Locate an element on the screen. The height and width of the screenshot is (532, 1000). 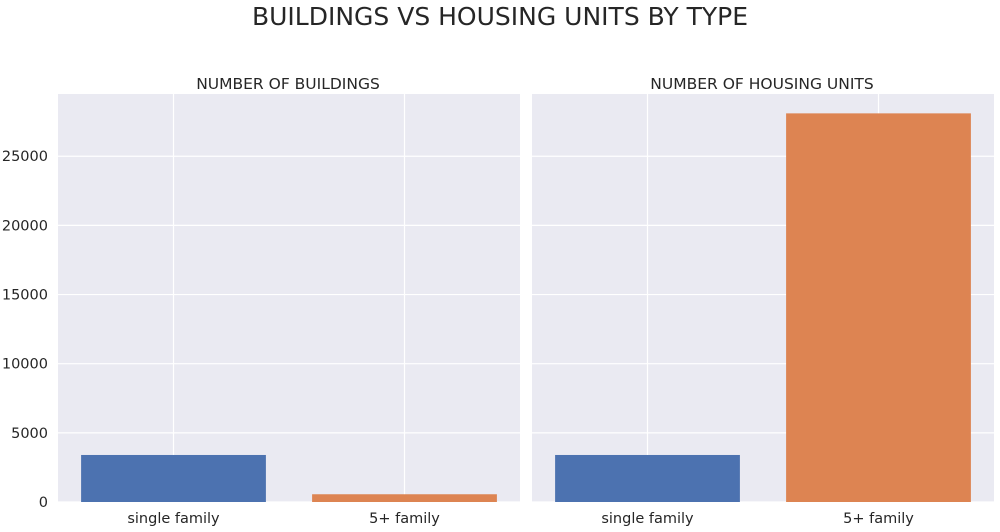
panel-title-housing-units: NUMBER OF HOUSING UNITS is located at coordinates (761, 84).